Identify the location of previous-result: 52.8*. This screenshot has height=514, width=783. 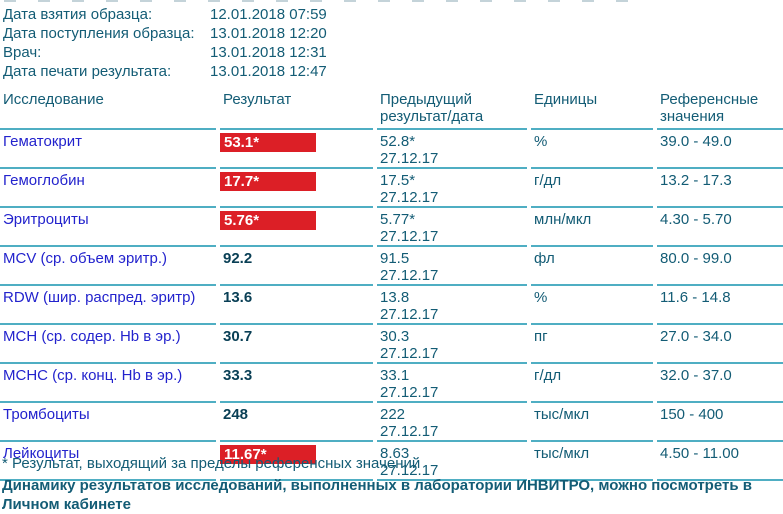
(398, 141).